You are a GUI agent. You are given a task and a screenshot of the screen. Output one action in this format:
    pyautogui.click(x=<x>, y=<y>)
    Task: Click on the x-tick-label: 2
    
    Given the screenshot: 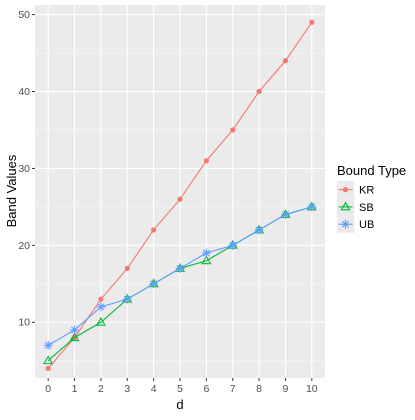 What is the action you would take?
    pyautogui.click(x=101, y=389)
    